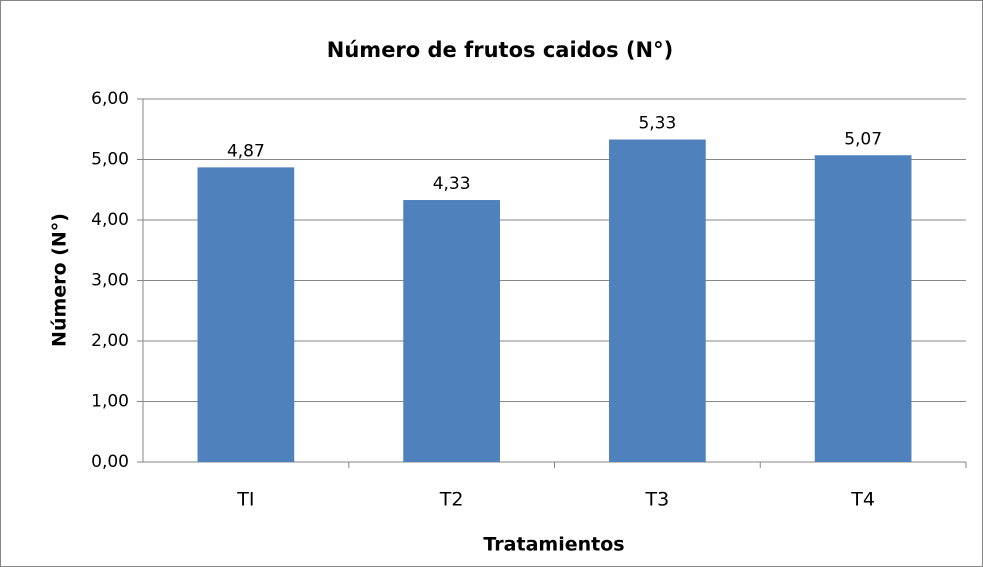 This screenshot has width=983, height=567. Describe the element at coordinates (862, 500) in the screenshot. I see `x-tick-label: T4` at that location.